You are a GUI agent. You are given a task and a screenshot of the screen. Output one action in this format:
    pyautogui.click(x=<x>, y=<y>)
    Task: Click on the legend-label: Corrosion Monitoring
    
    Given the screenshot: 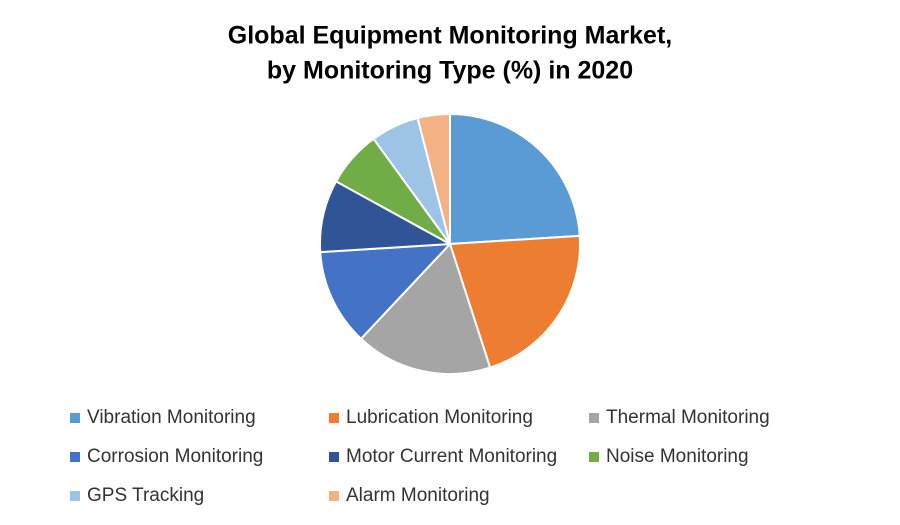 What is the action you would take?
    pyautogui.click(x=175, y=456)
    